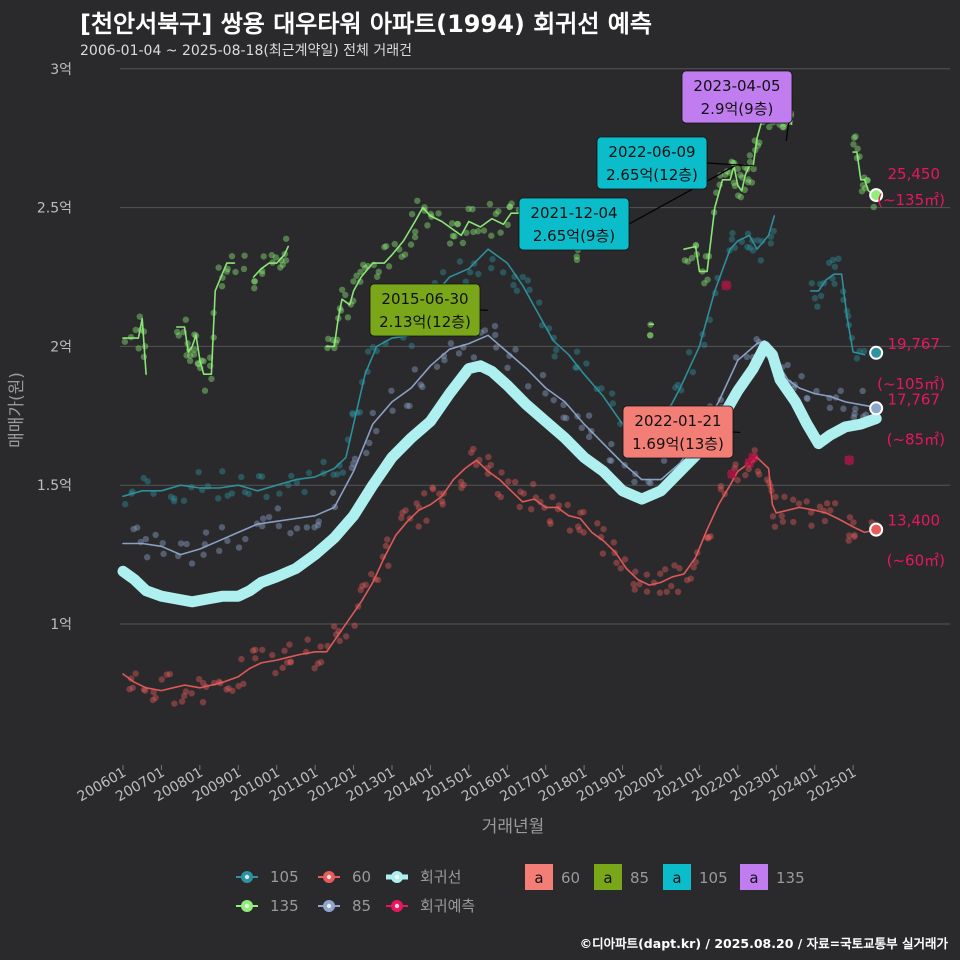 This screenshot has width=960, height=960. What do you see at coordinates (695, 877) in the screenshot?
I see `legend-box-105: a 105` at bounding box center [695, 877].